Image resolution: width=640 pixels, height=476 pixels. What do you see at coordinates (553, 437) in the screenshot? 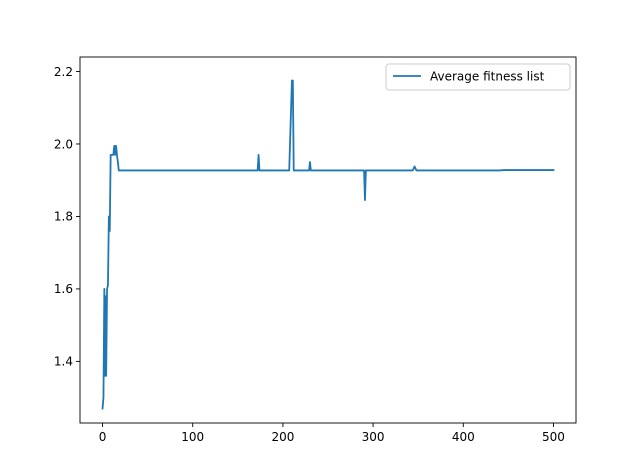
I see `x-tick-label: 500` at bounding box center [553, 437].